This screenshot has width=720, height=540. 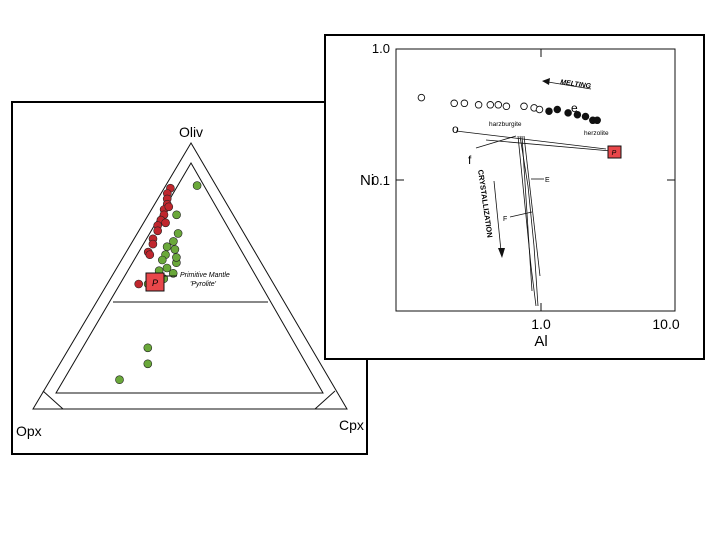 What do you see at coordinates (576, 84) in the screenshot?
I see `melting-label: MELTING` at bounding box center [576, 84].